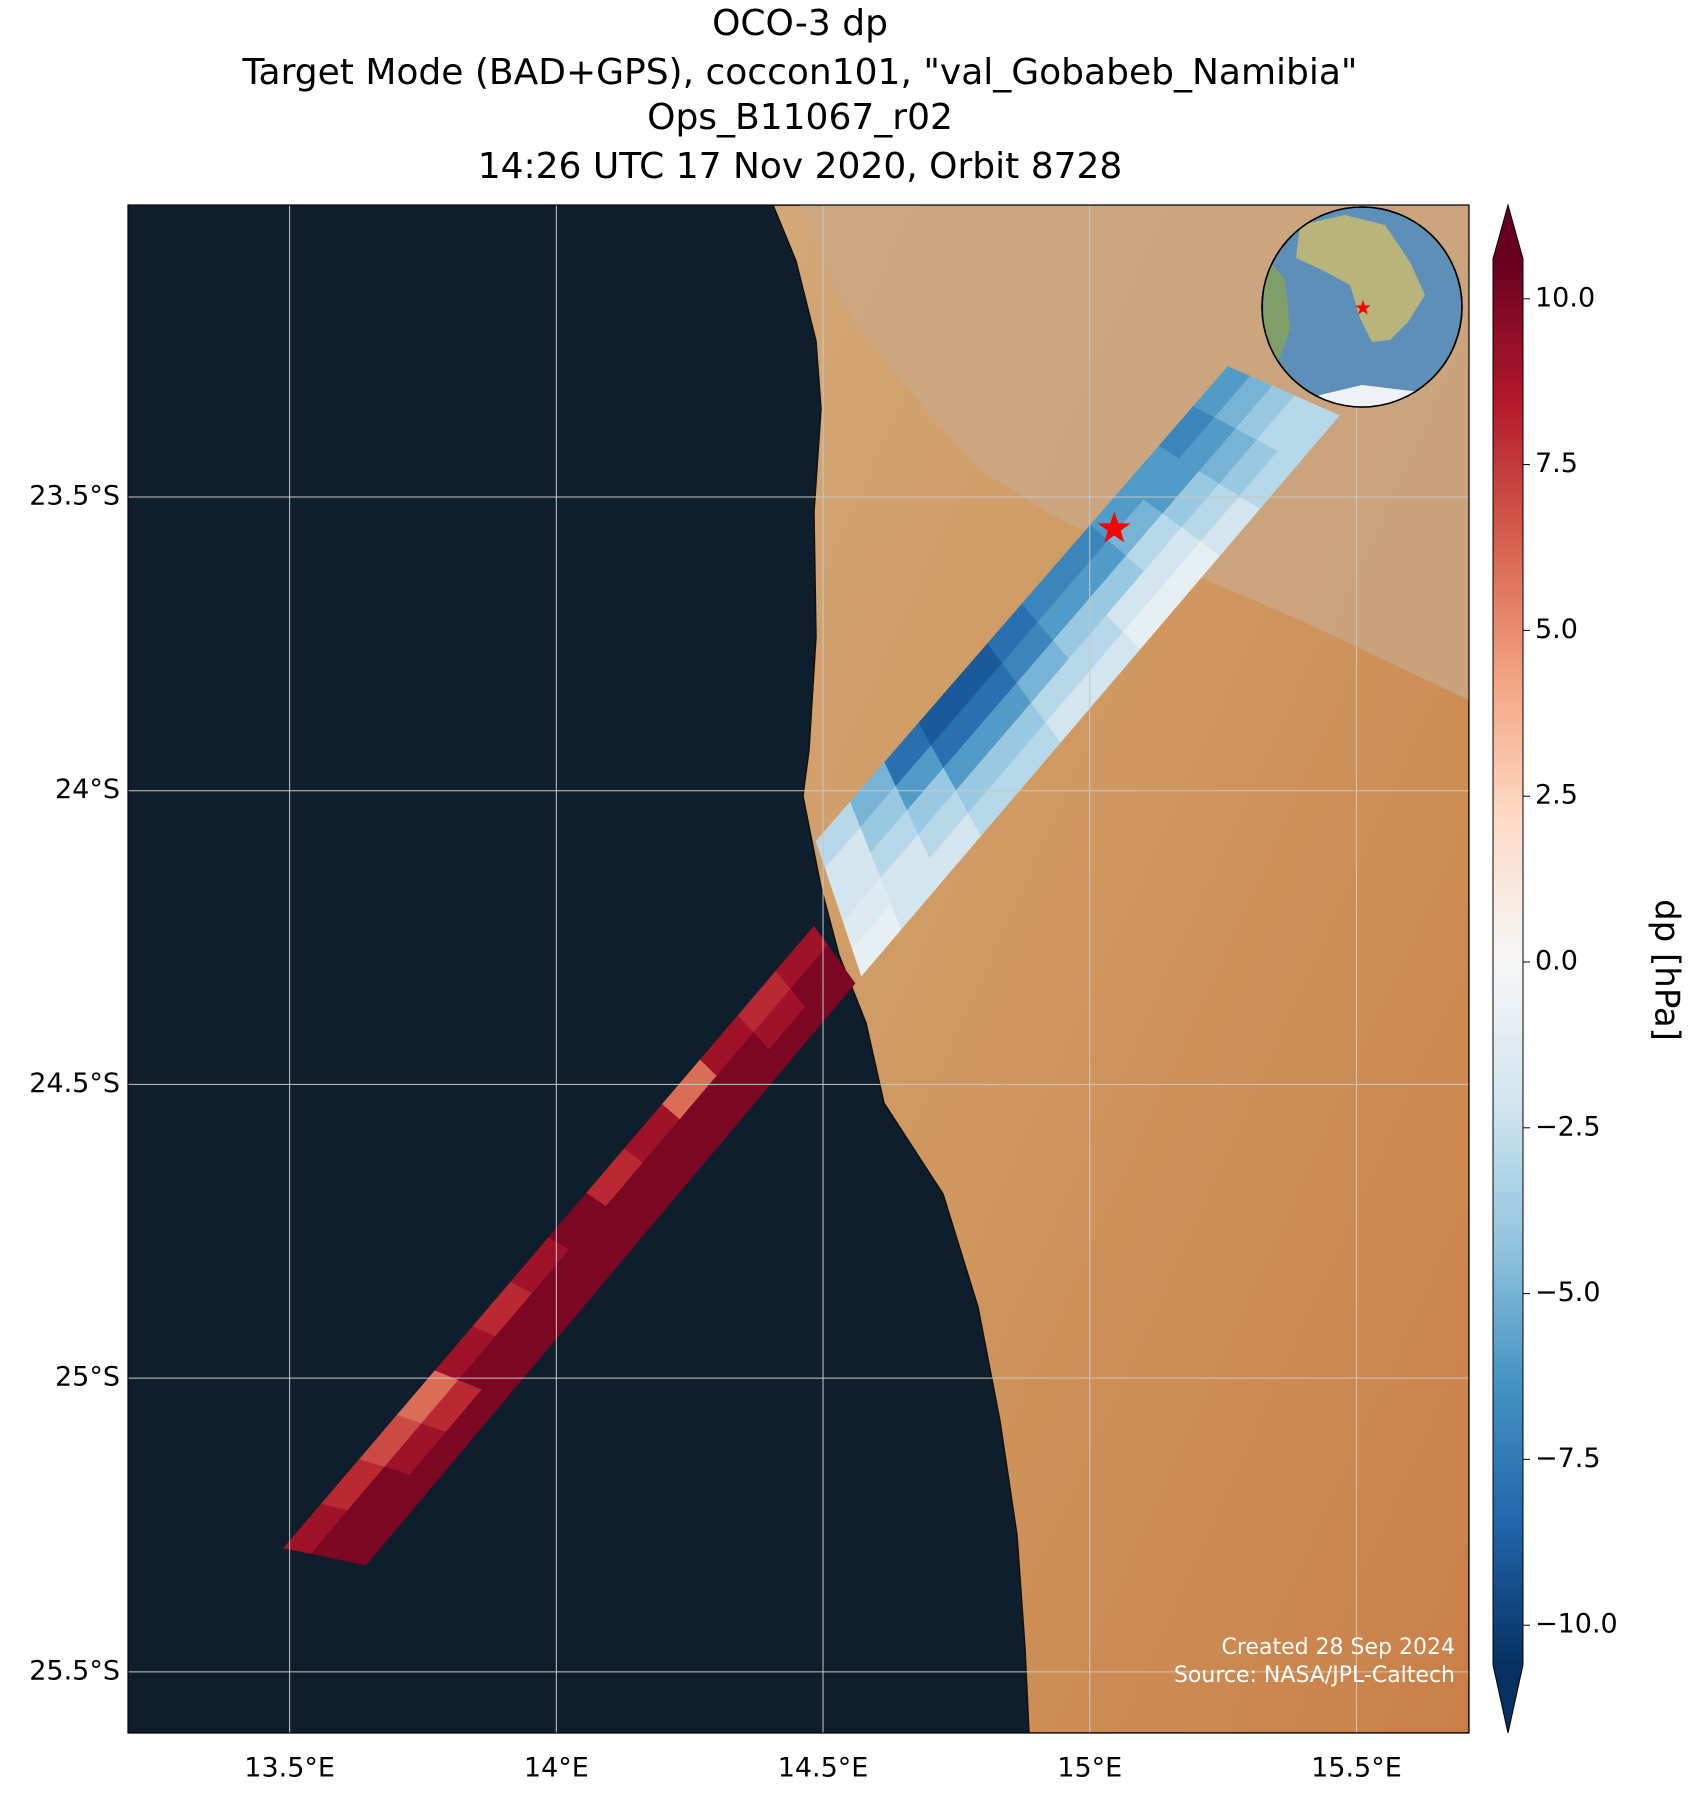  Describe the element at coordinates (1568, 1126) in the screenshot. I see `colorbar-tick-label: −2.5` at that location.